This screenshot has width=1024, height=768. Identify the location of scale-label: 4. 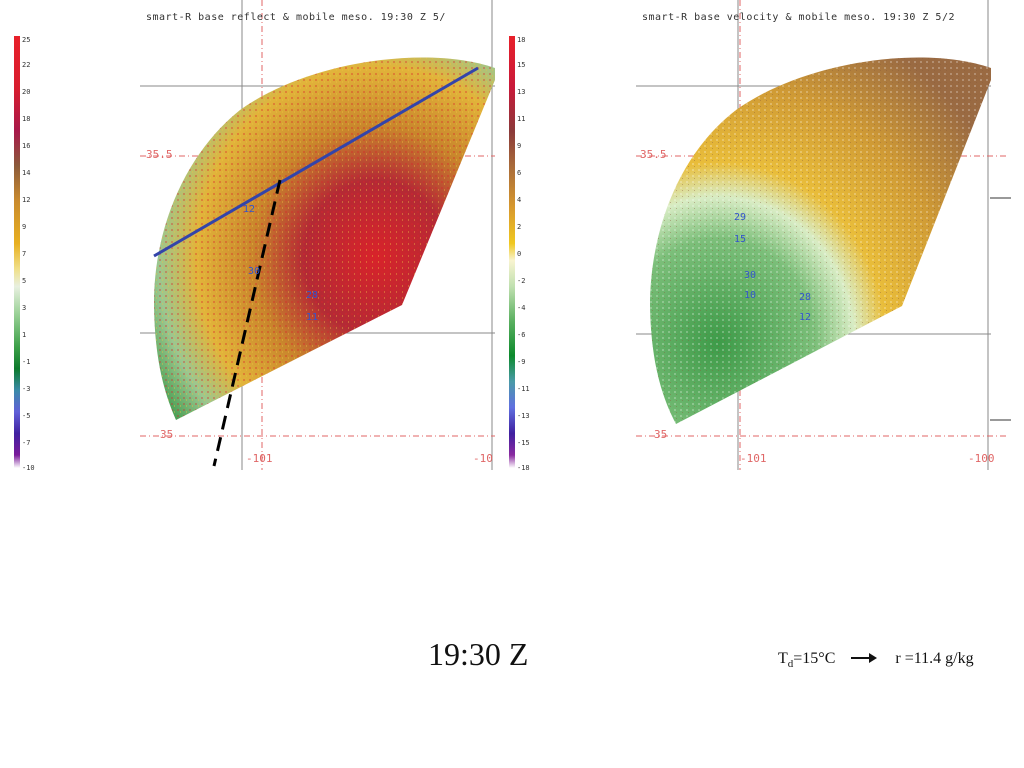
(519, 200).